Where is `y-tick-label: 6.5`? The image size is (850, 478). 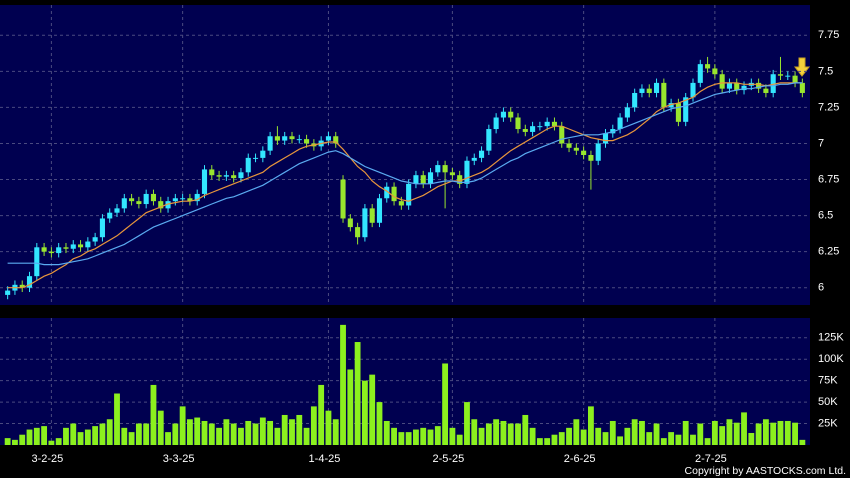
y-tick-label: 6.5 is located at coordinates (825, 215).